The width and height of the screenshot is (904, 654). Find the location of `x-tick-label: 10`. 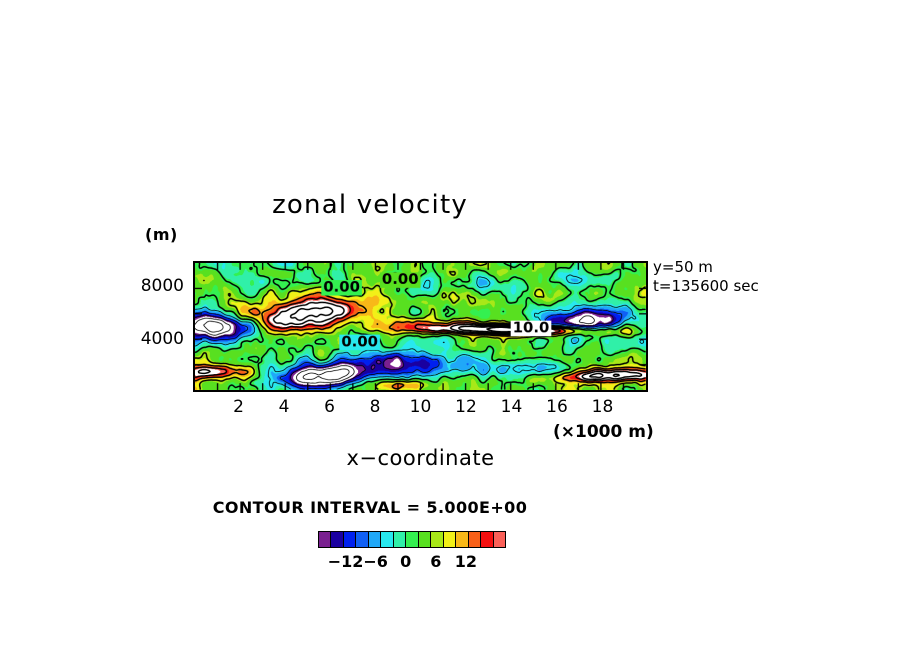

x-tick-label: 10 is located at coordinates (420, 407).